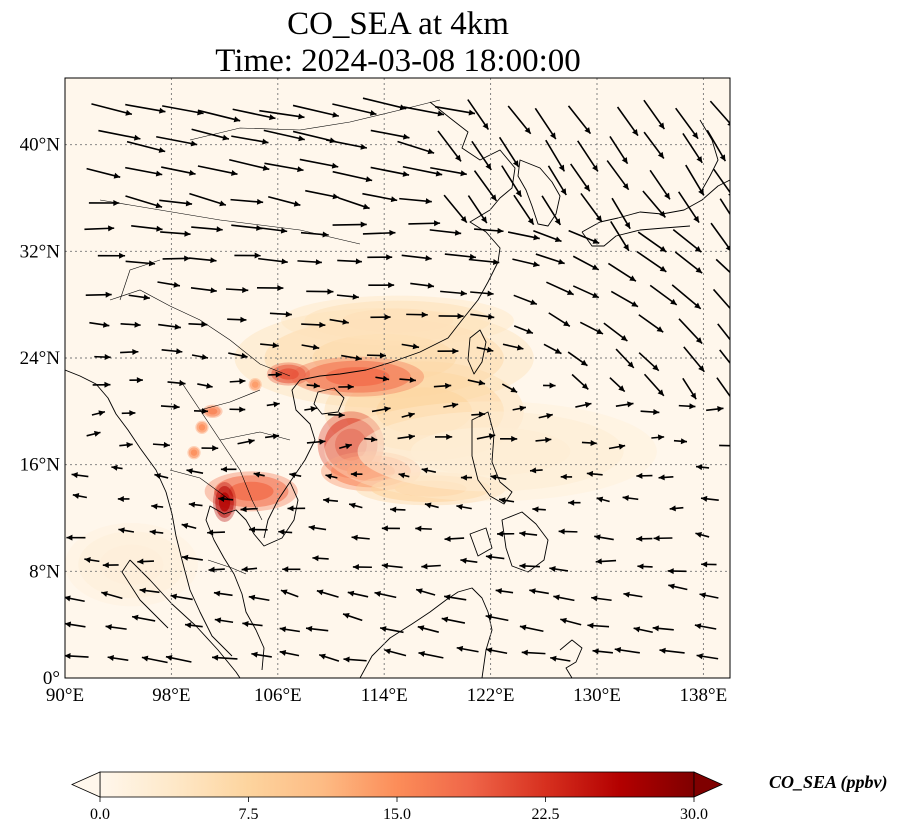 This screenshot has height=836, width=916. Describe the element at coordinates (492, 458) in the screenshot. I see `coastline-luzon` at that location.